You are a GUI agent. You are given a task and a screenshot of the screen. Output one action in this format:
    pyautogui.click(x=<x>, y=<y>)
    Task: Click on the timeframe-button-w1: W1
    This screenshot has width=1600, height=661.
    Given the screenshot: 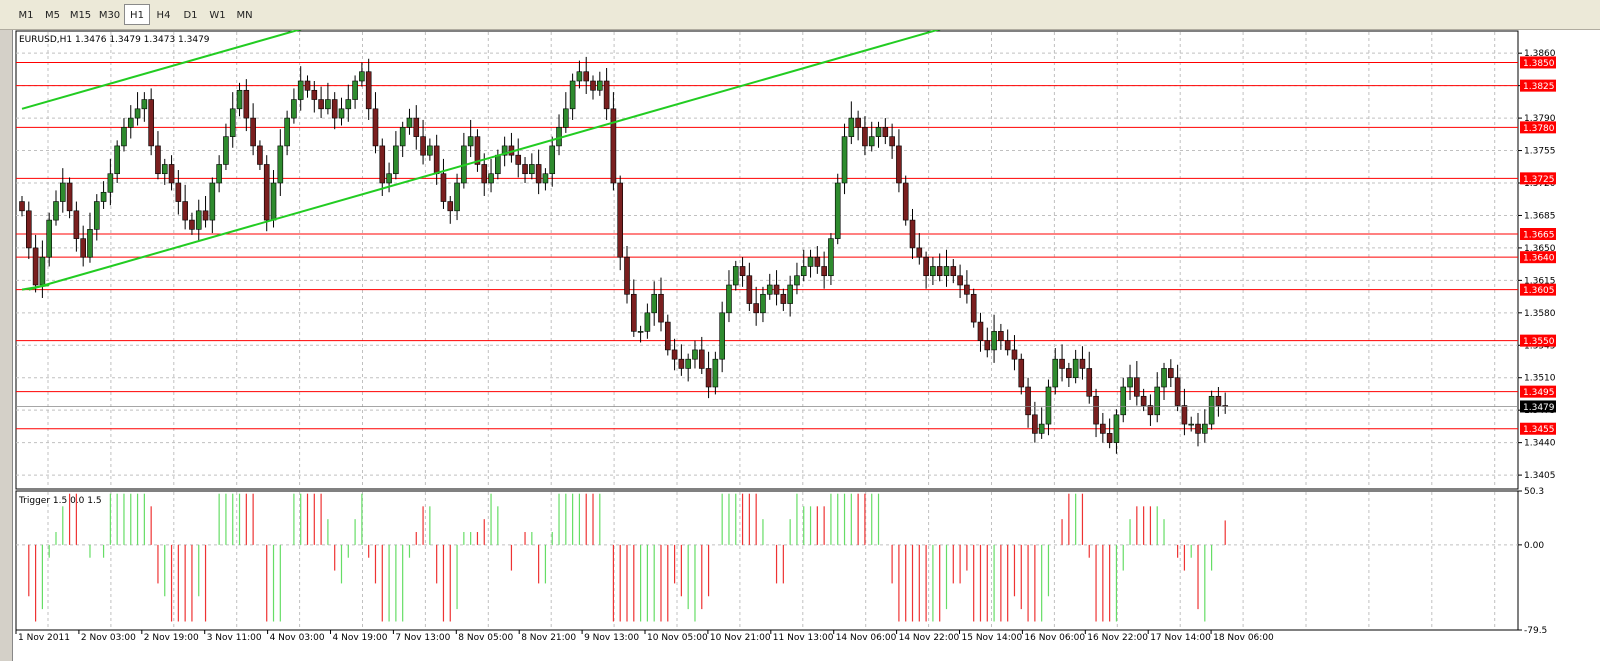 What is the action you would take?
    pyautogui.click(x=217, y=15)
    